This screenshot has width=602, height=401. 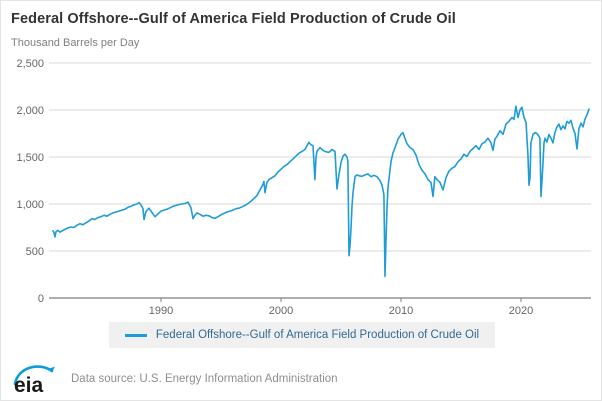 I want to click on eia-logo-swoosh-tip, so click(x=52, y=369).